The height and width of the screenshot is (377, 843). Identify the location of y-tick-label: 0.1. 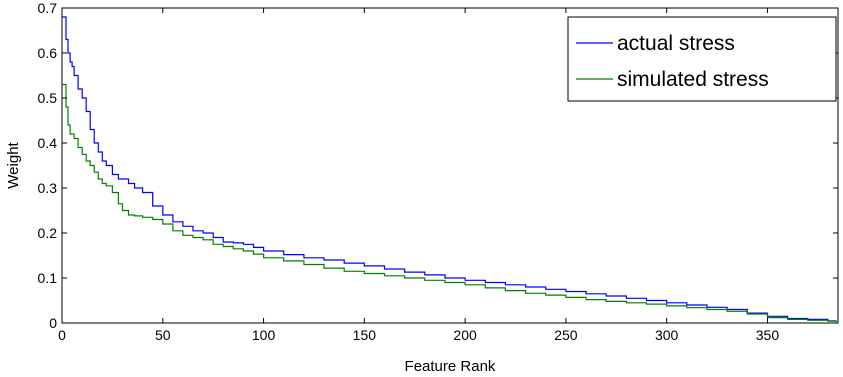
(48, 278).